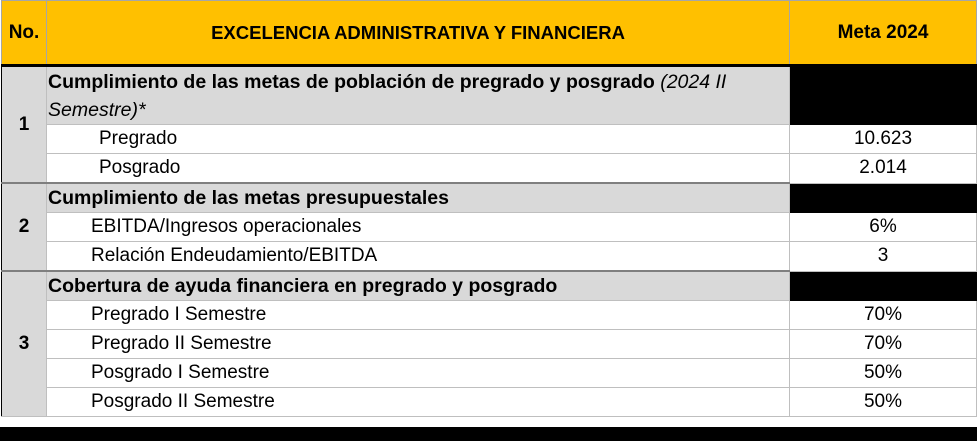  Describe the element at coordinates (883, 227) in the screenshot. I see `row-value: 6%` at that location.